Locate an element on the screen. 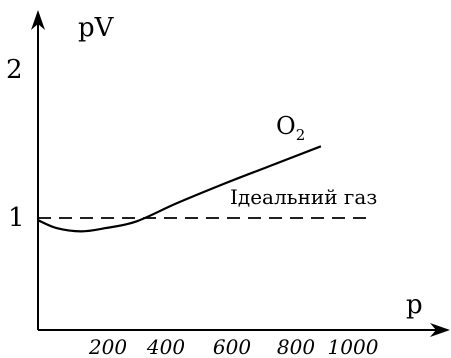  o2-series-label: O2 is located at coordinates (290, 128).